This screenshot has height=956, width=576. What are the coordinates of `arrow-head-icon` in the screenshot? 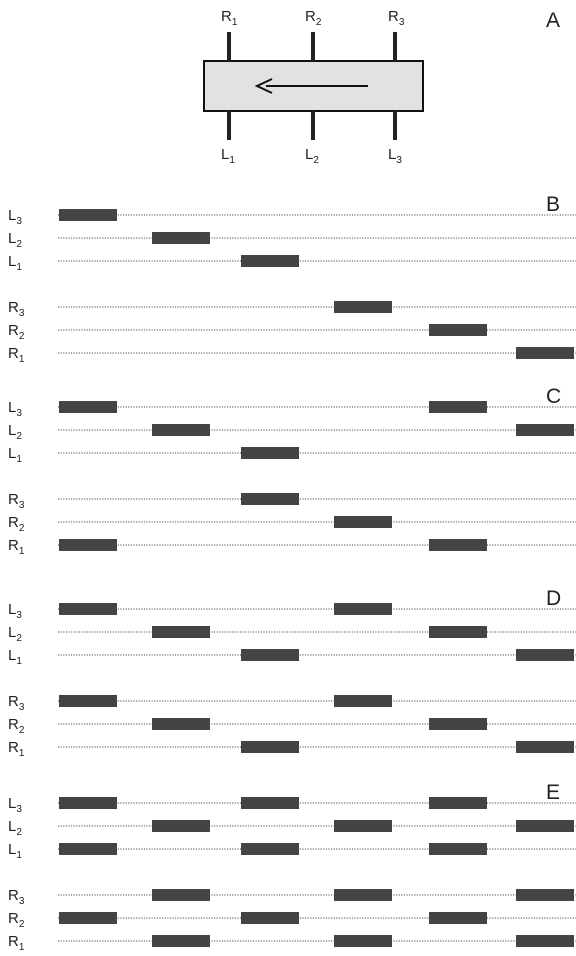 It's located at (263, 86).